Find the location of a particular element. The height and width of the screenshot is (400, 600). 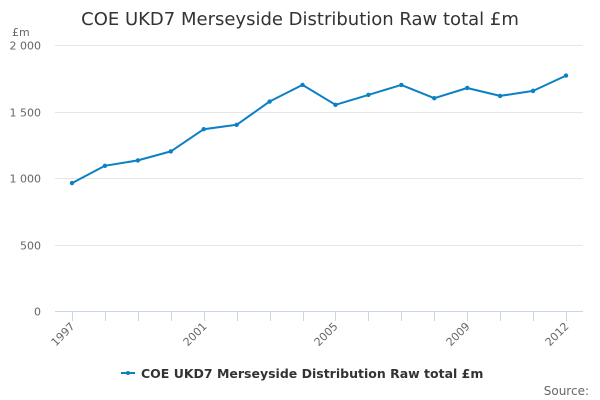

x-axis: 1997 2001 2005 2009 2012 is located at coordinates (310, 330).